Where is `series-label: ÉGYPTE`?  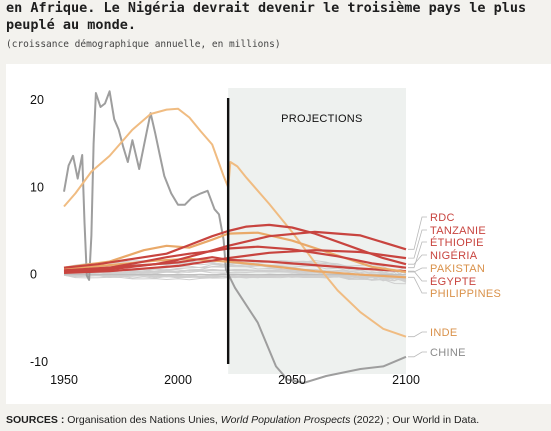
series-label: ÉGYPTE is located at coordinates (453, 281).